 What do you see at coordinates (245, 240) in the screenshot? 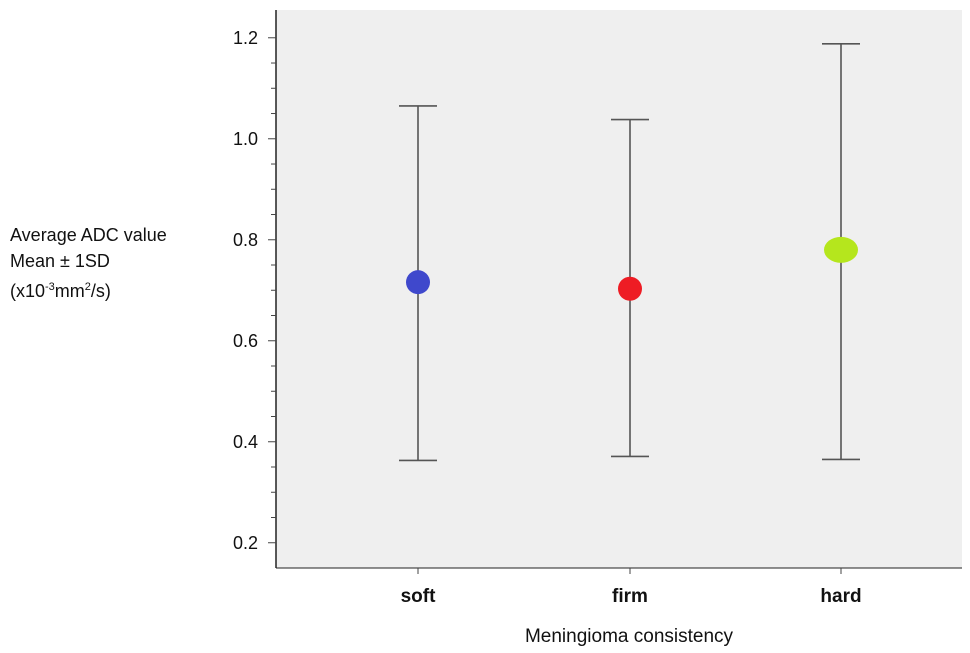
I see `y-tick-label: 0.8` at bounding box center [245, 240].